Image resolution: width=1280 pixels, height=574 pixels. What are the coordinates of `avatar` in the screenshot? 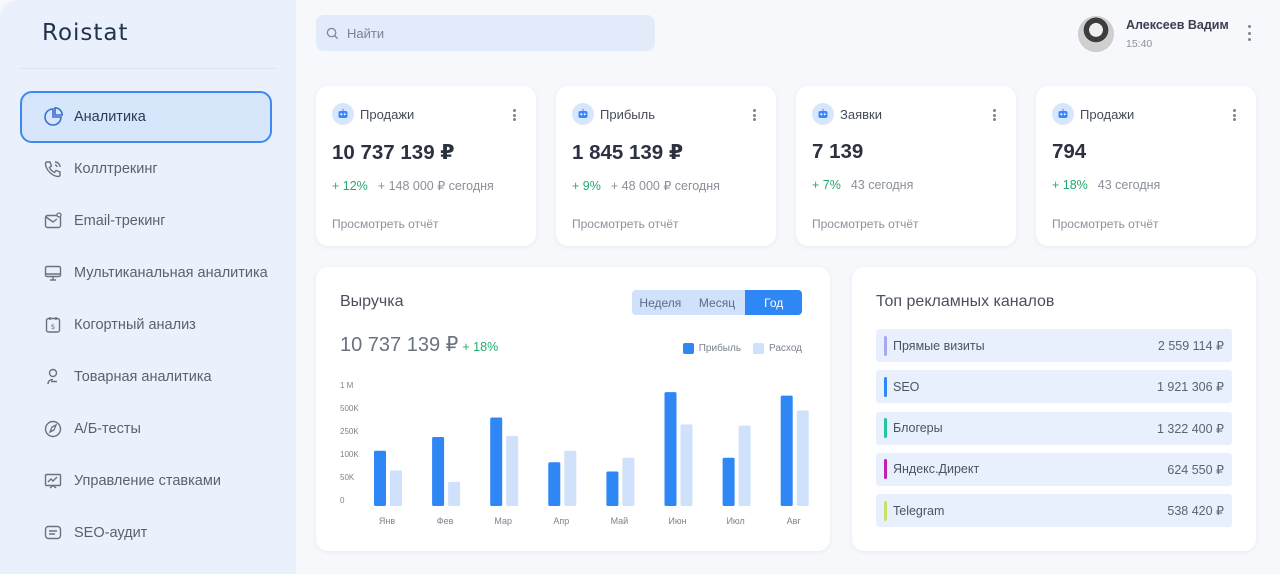 It's located at (1096, 34).